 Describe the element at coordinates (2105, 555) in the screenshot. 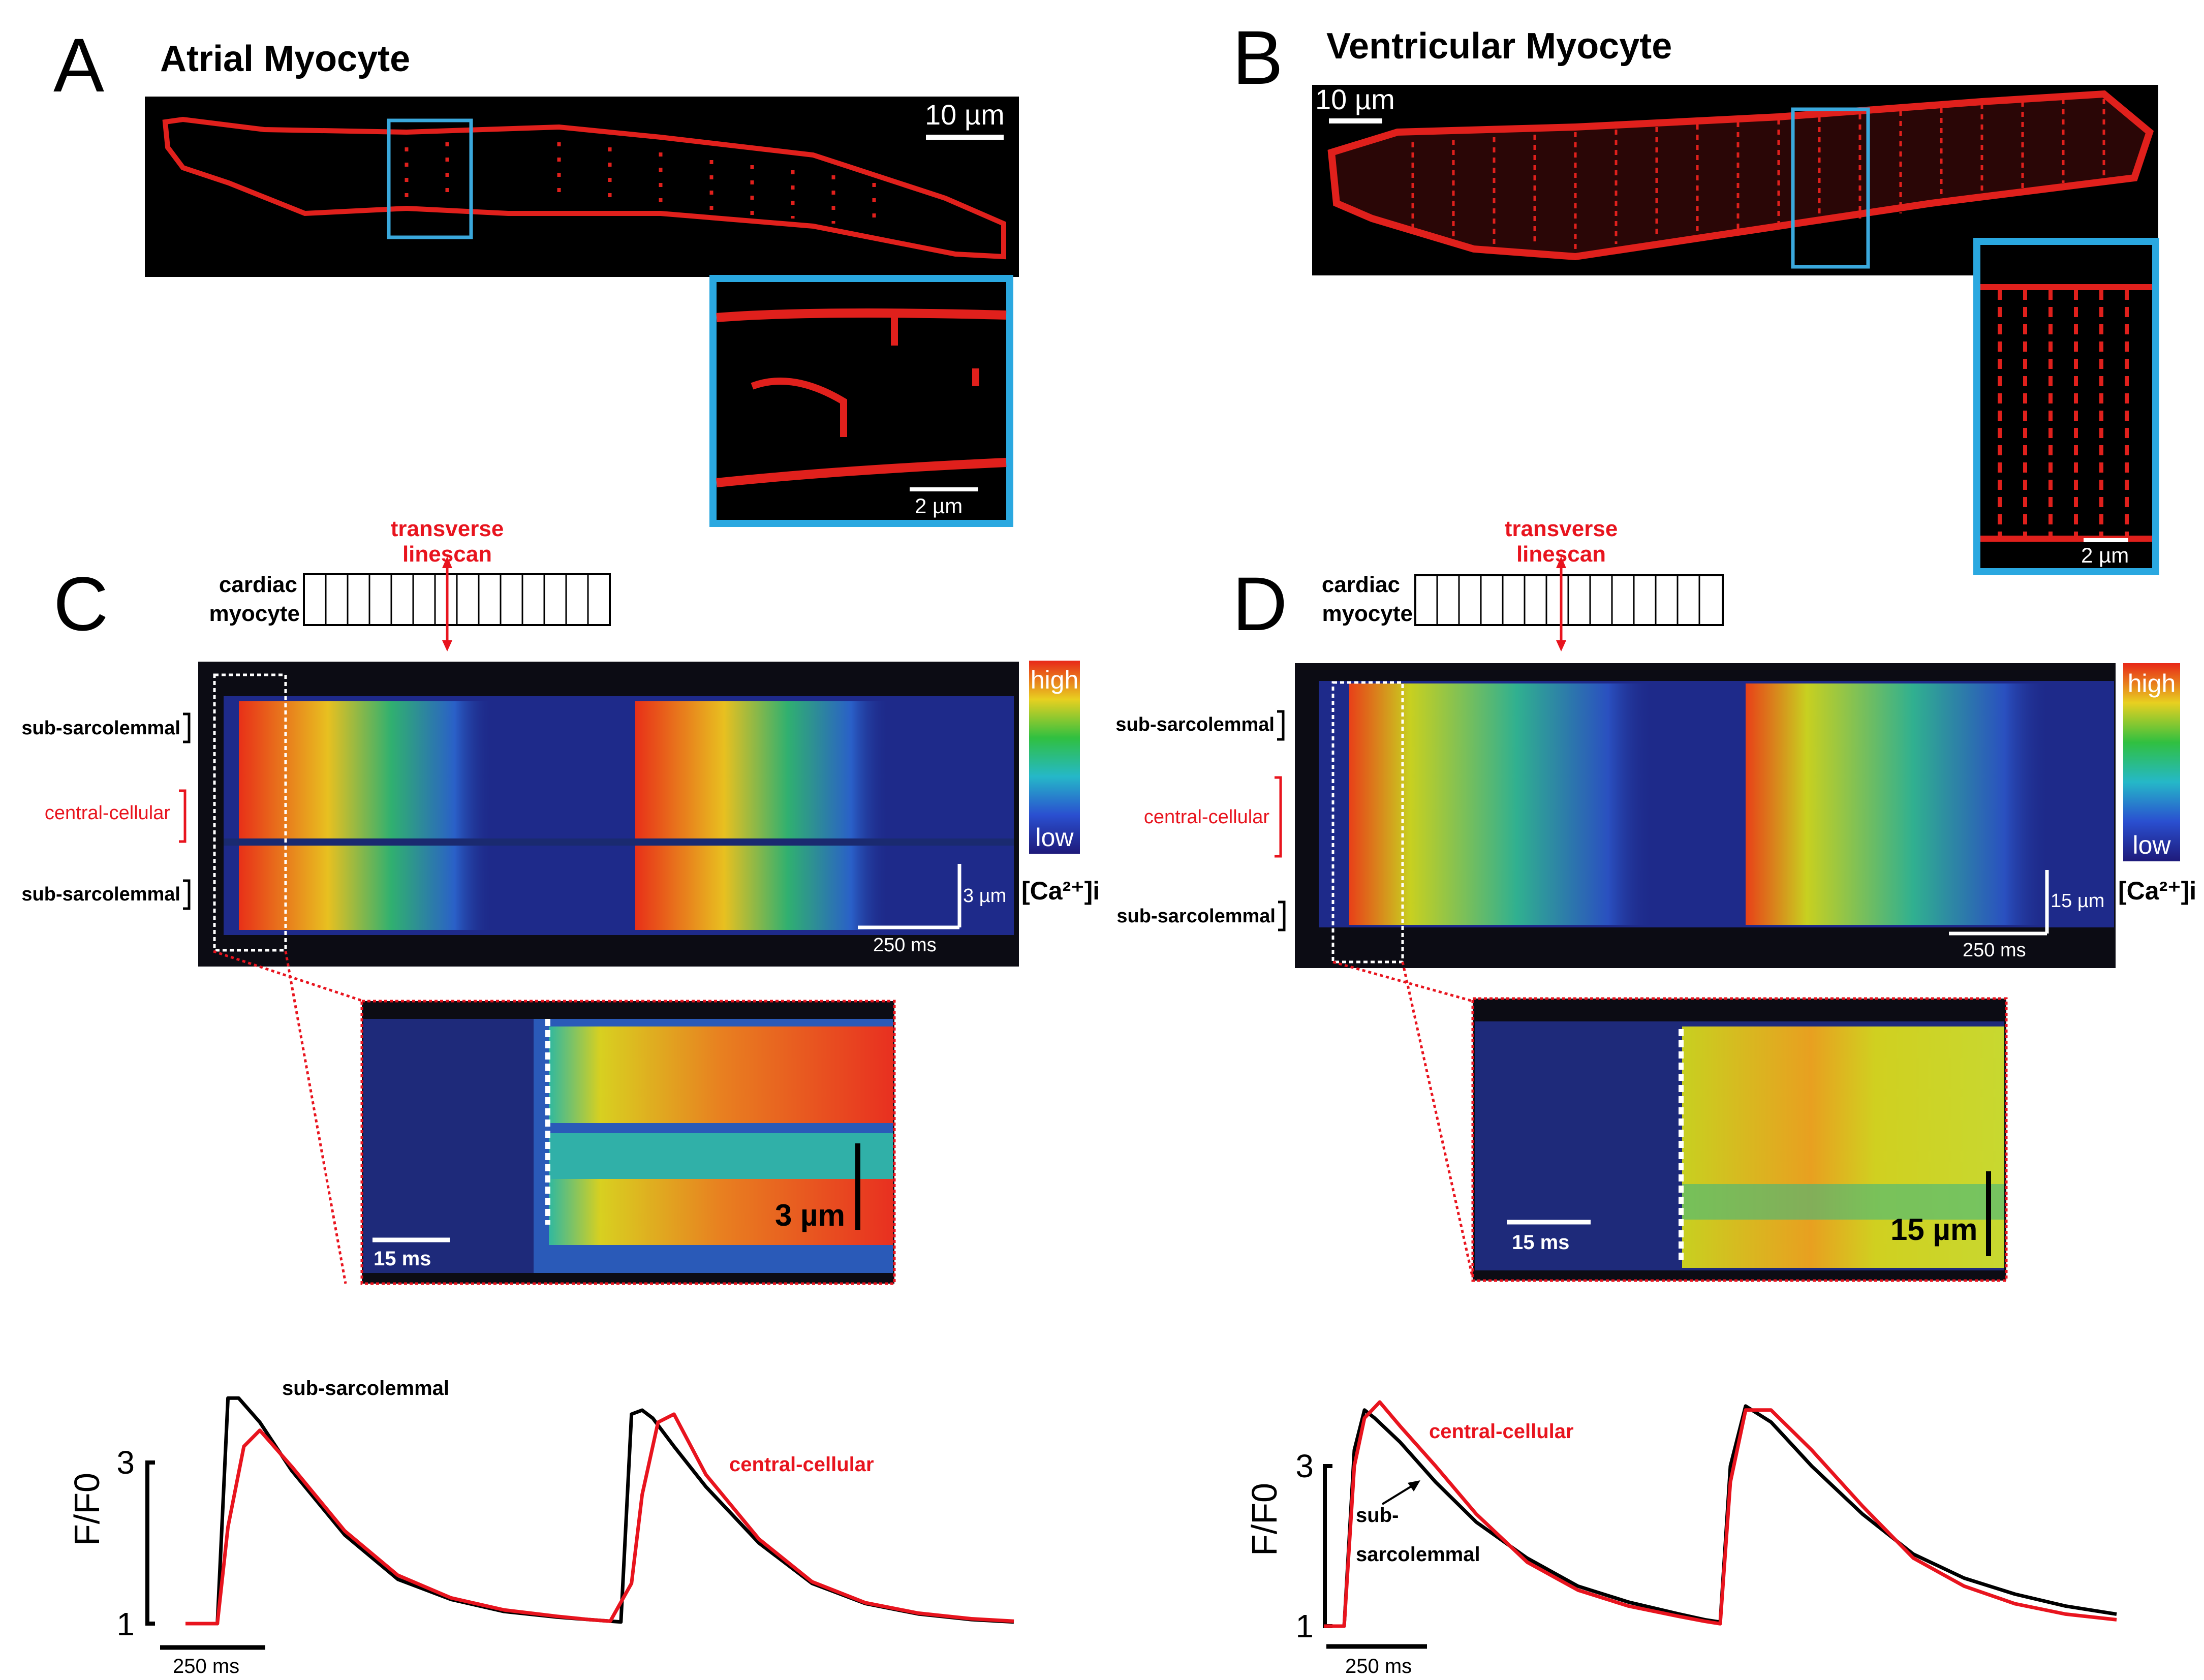

I see `ventricular-inset-scale-label: 2 µm` at that location.